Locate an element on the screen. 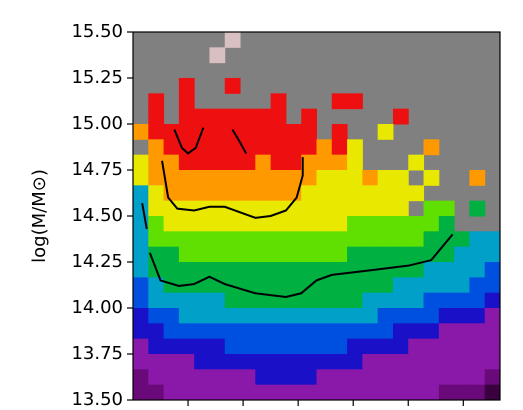 This screenshot has height=410, width=523. y-tick-label: 14.25 is located at coordinates (97, 261).